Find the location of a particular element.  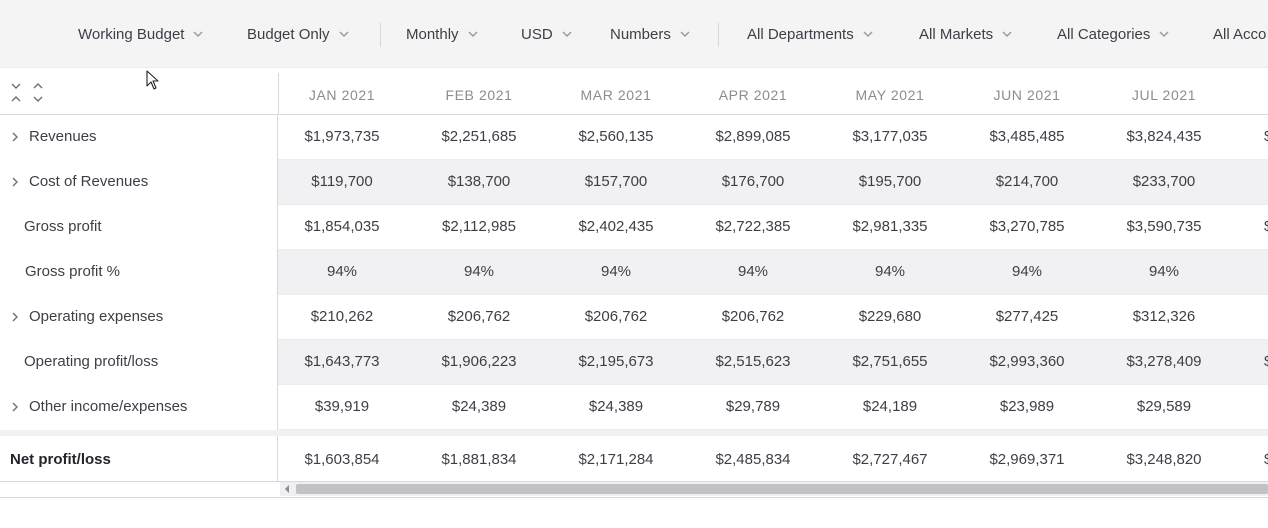

filter-currency: USD is located at coordinates (546, 34).